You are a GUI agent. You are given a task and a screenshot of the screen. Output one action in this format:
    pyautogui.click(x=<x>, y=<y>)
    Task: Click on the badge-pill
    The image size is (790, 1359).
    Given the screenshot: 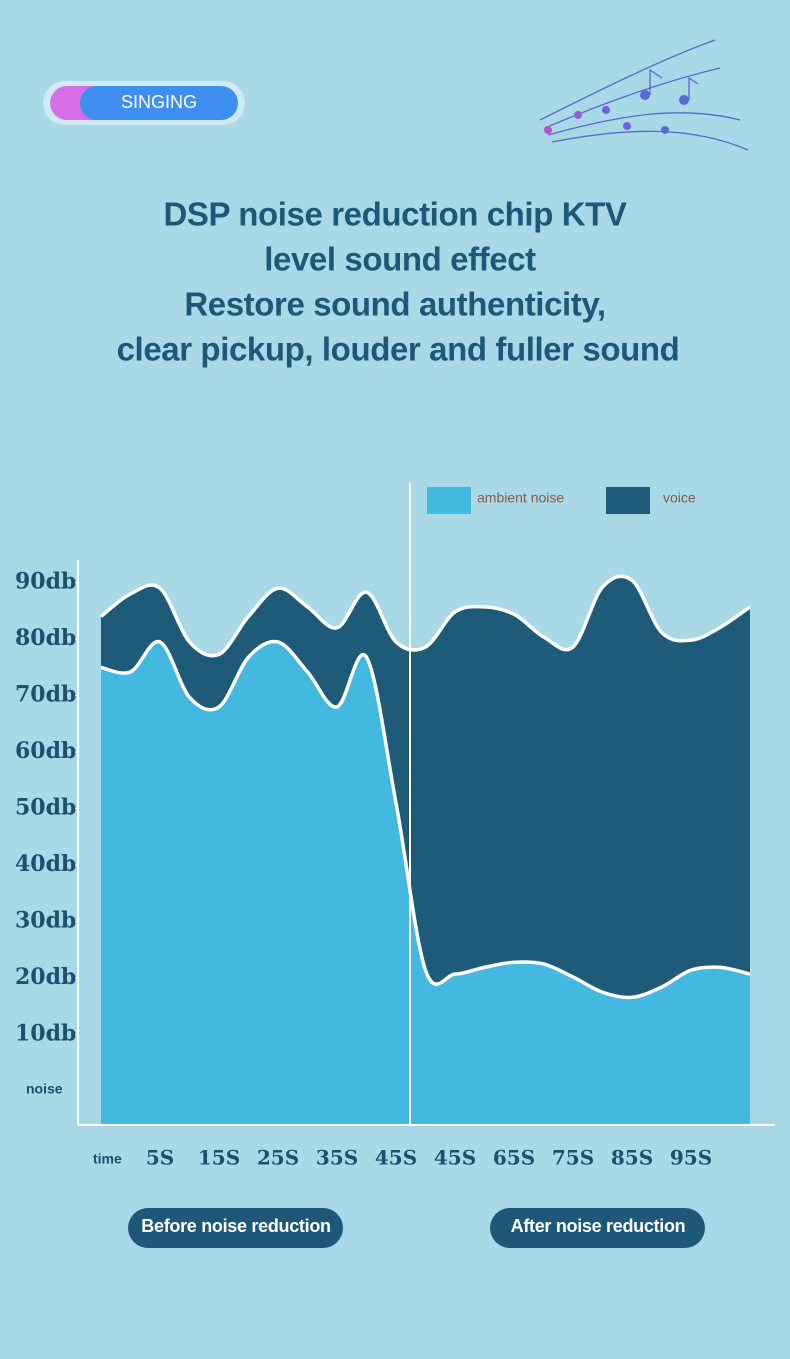 What is the action you would take?
    pyautogui.click(x=159, y=103)
    